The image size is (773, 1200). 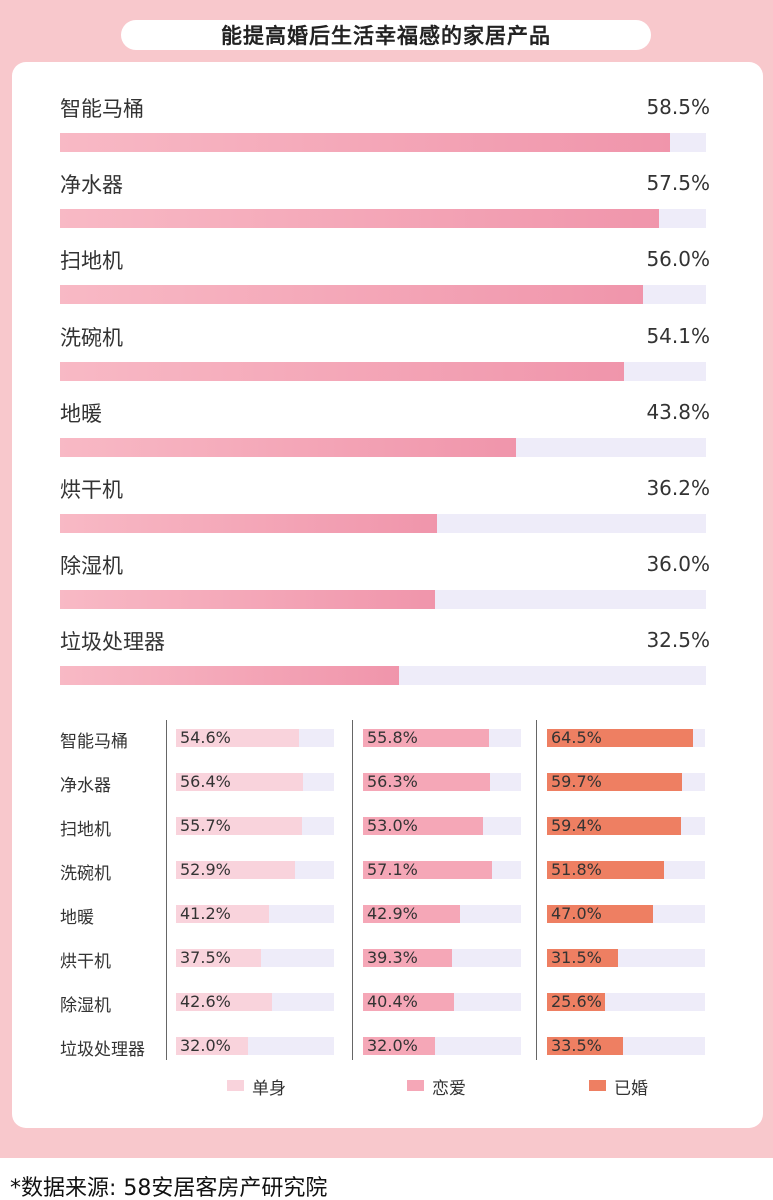 I want to click on bar-track: 32.0%, so click(x=255, y=1045).